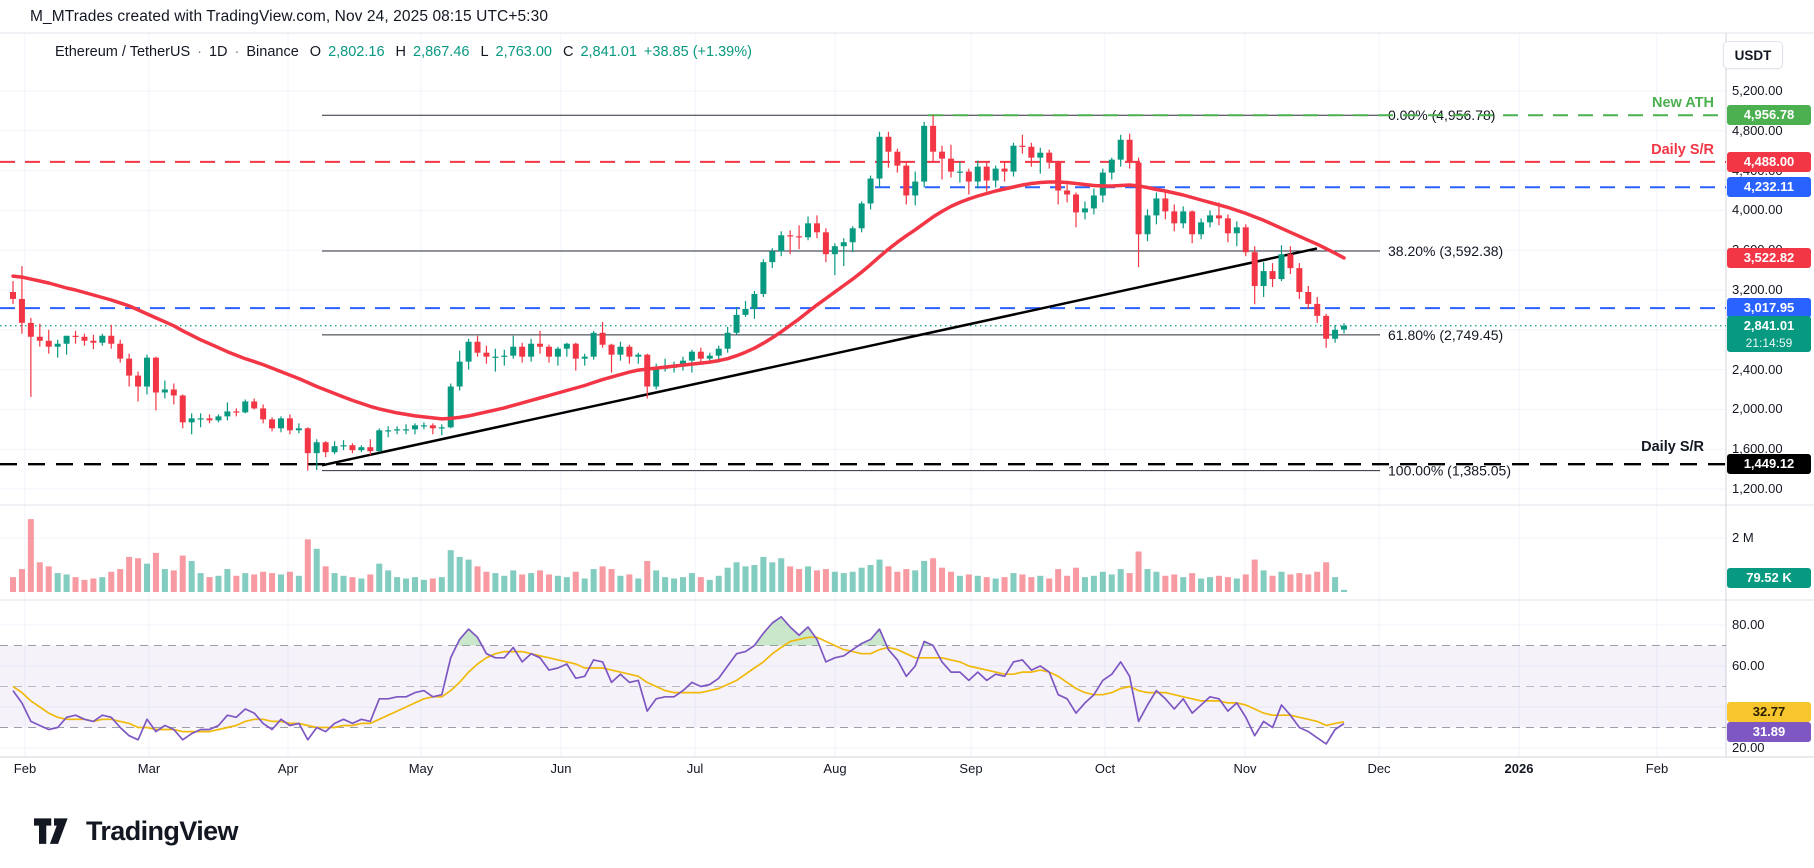 The image size is (1814, 868). Describe the element at coordinates (1769, 161) in the screenshot. I see `price-badge: 4,488.00` at that location.